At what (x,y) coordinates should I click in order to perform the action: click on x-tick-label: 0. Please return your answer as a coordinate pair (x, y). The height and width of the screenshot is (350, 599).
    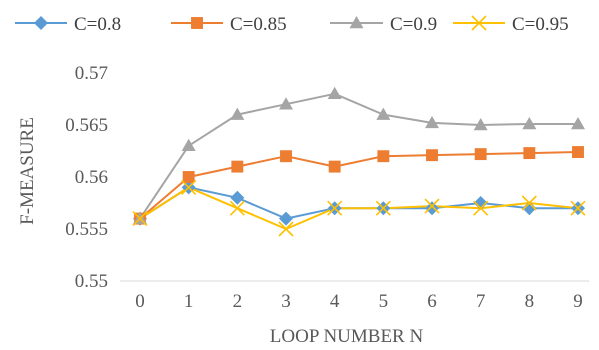
    Looking at the image, I should click on (140, 301).